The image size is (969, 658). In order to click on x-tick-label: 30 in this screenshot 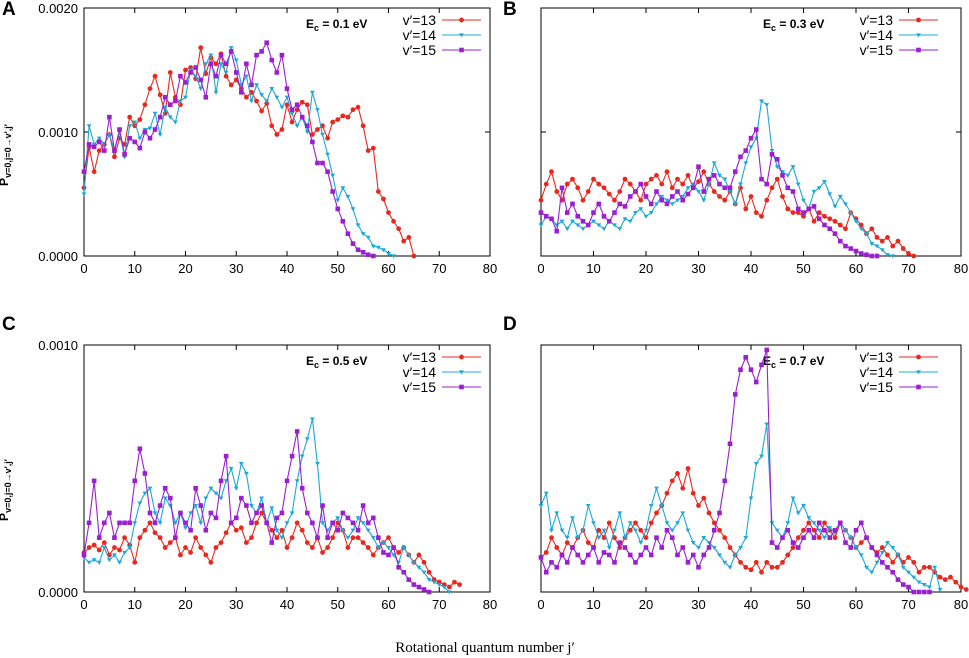, I will do `click(236, 604)`.